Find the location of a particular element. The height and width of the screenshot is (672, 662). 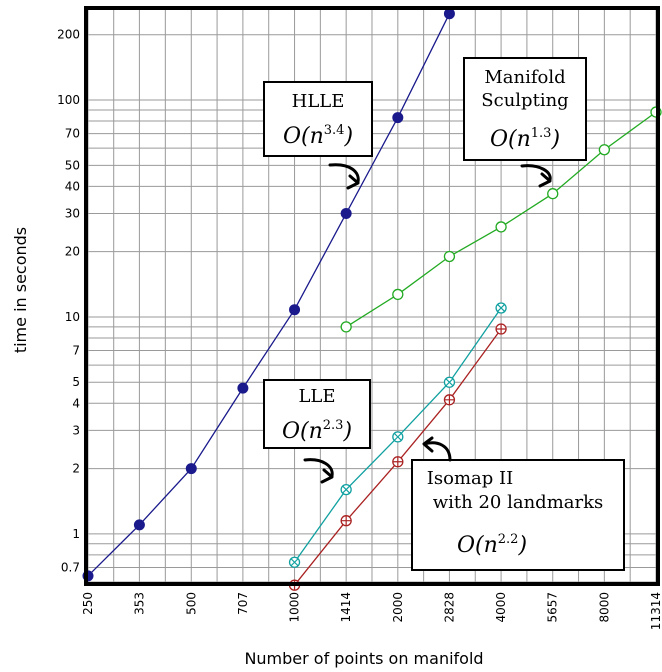

annotation-iso-arrow-icon is located at coordinates (437, 449).